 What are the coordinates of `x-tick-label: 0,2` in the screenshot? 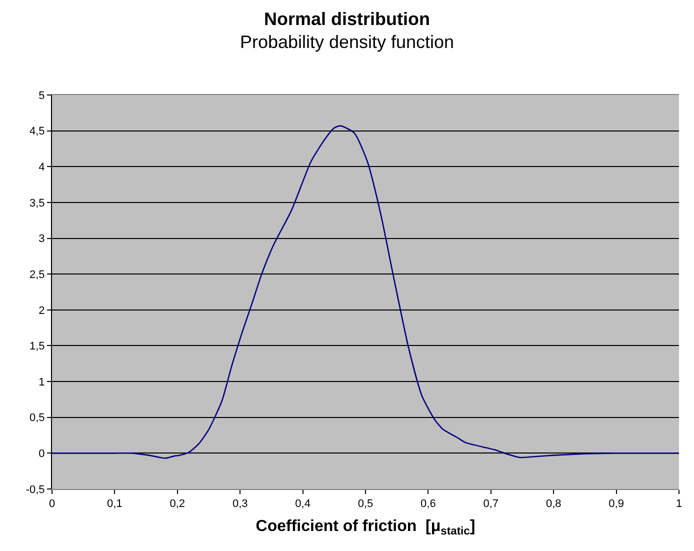 It's located at (178, 504).